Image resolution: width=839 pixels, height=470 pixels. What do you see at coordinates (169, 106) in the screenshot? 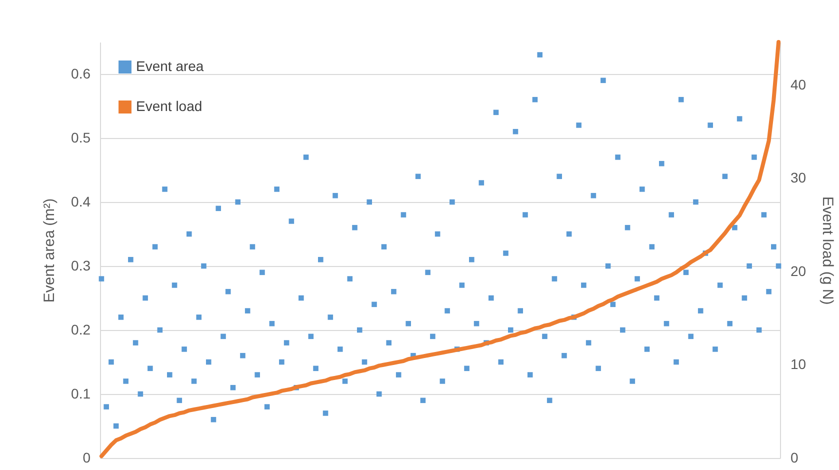
I see `legend-label: Event load` at bounding box center [169, 106].